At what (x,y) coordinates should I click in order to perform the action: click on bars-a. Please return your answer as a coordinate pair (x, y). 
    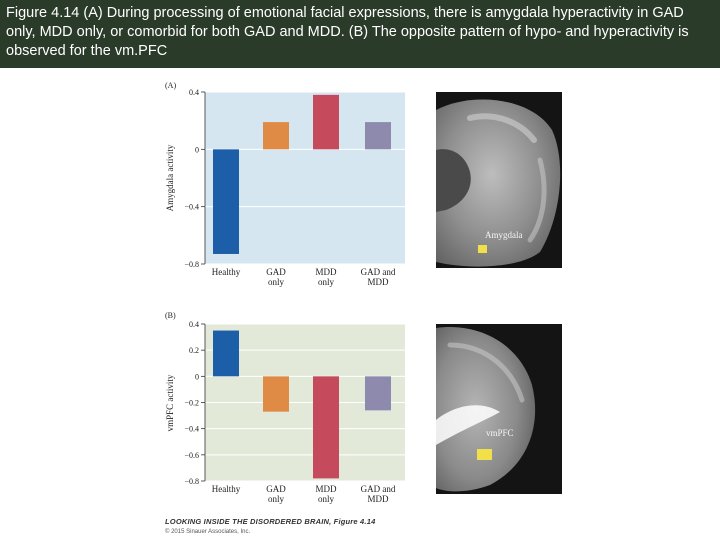
    Looking at the image, I should click on (302, 174).